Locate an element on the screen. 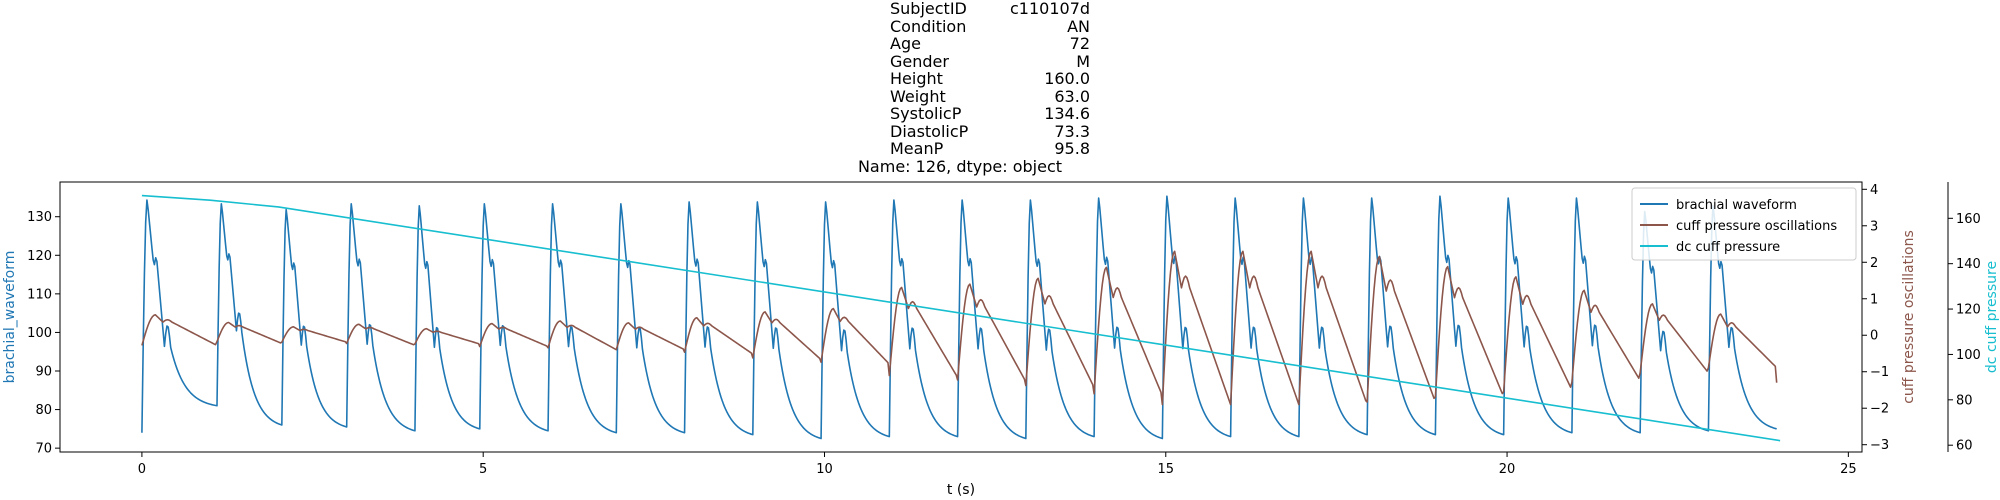  title-key: Height is located at coordinates (916, 78).